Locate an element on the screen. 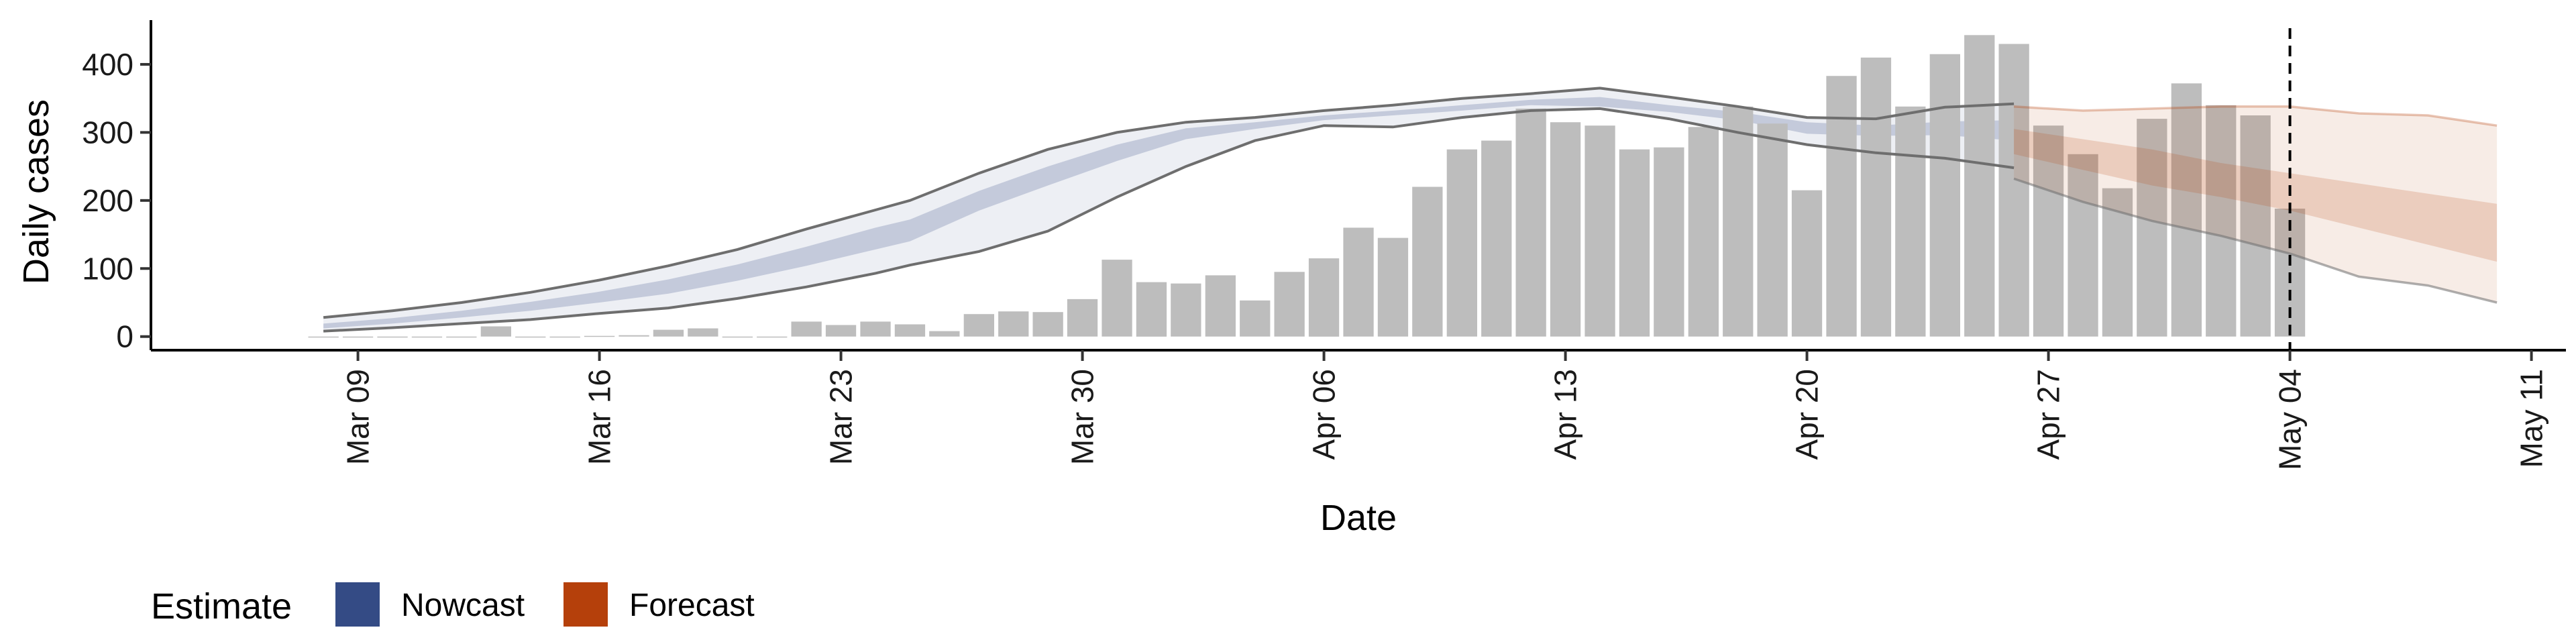  legend-title: Estimate is located at coordinates (221, 606).